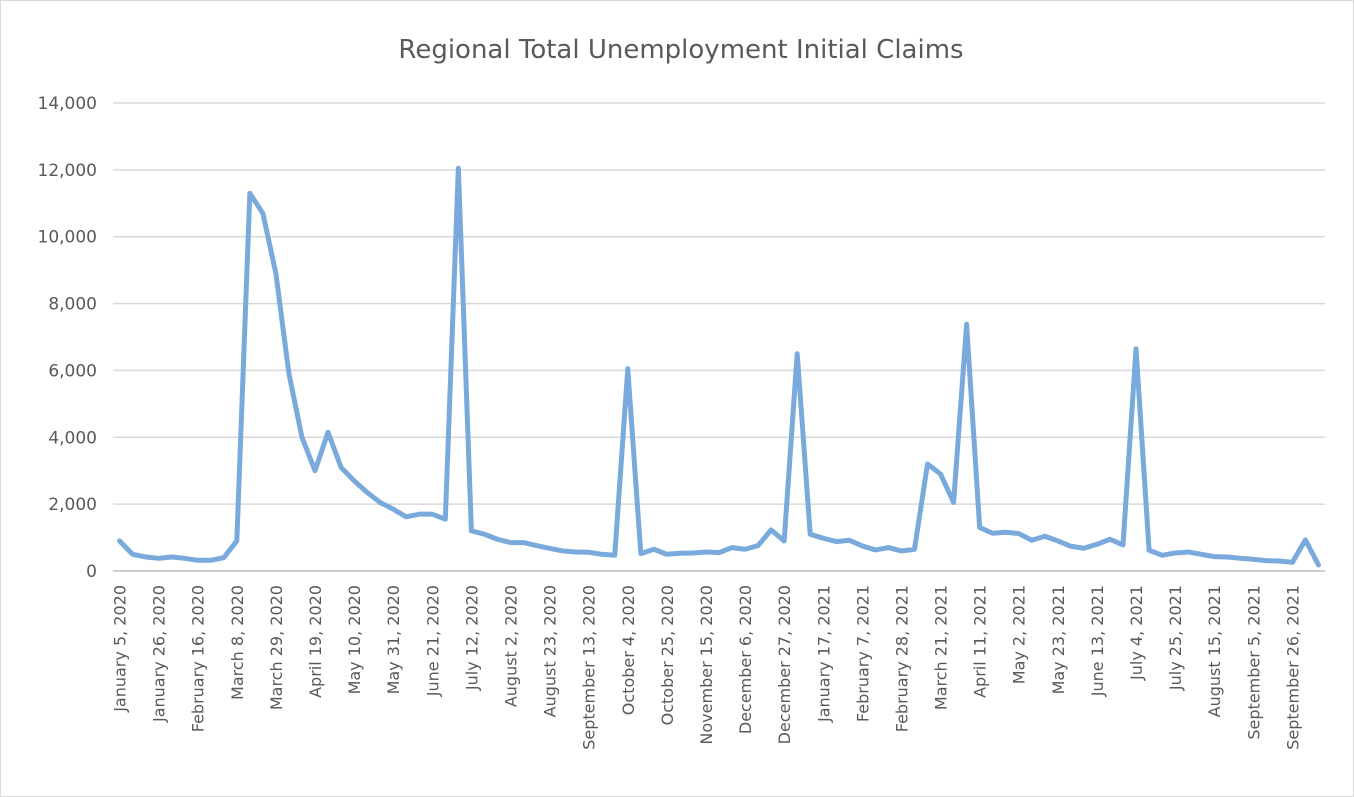 Image resolution: width=1354 pixels, height=797 pixels. What do you see at coordinates (72, 305) in the screenshot?
I see `y-tick-label: 8,000` at bounding box center [72, 305].